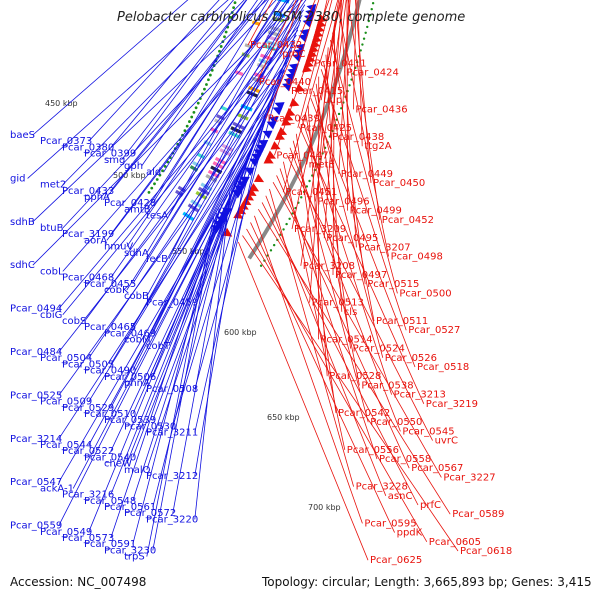  I want to click on gene-label-left: Pcar_0494, so click(36, 309).